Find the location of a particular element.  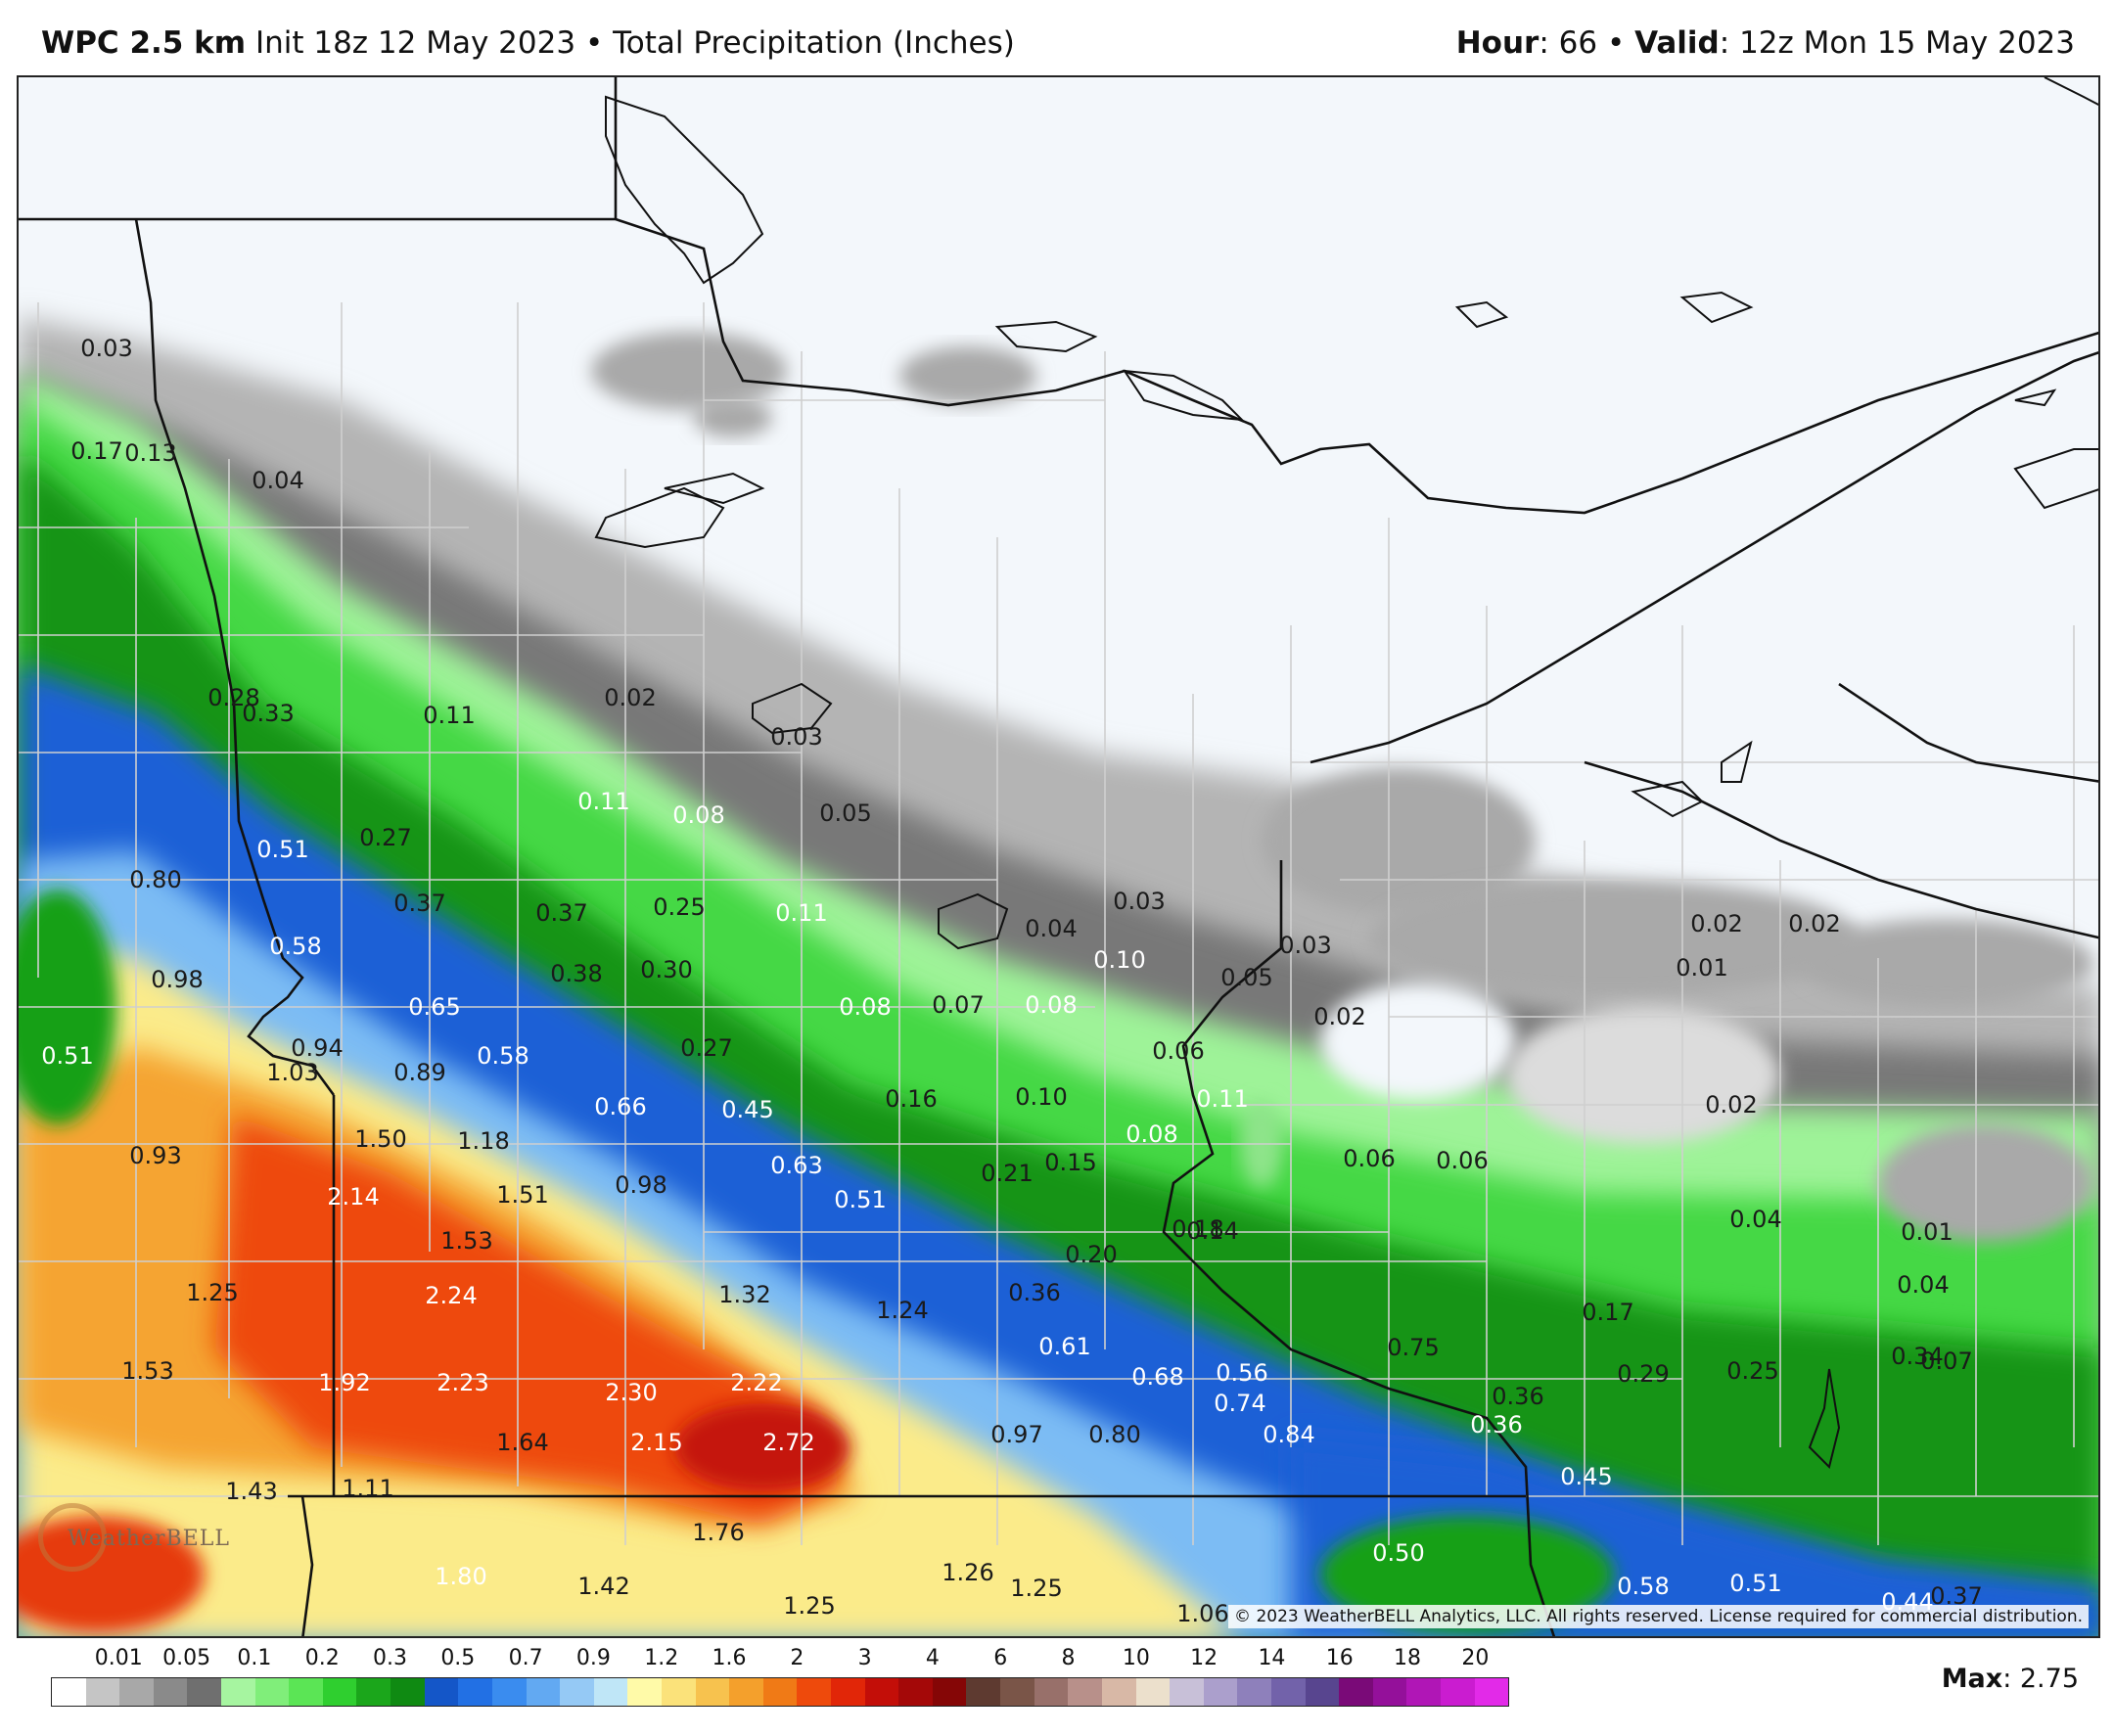

valid-value: : 12z Mon 15 May 2023 is located at coordinates (1897, 43).